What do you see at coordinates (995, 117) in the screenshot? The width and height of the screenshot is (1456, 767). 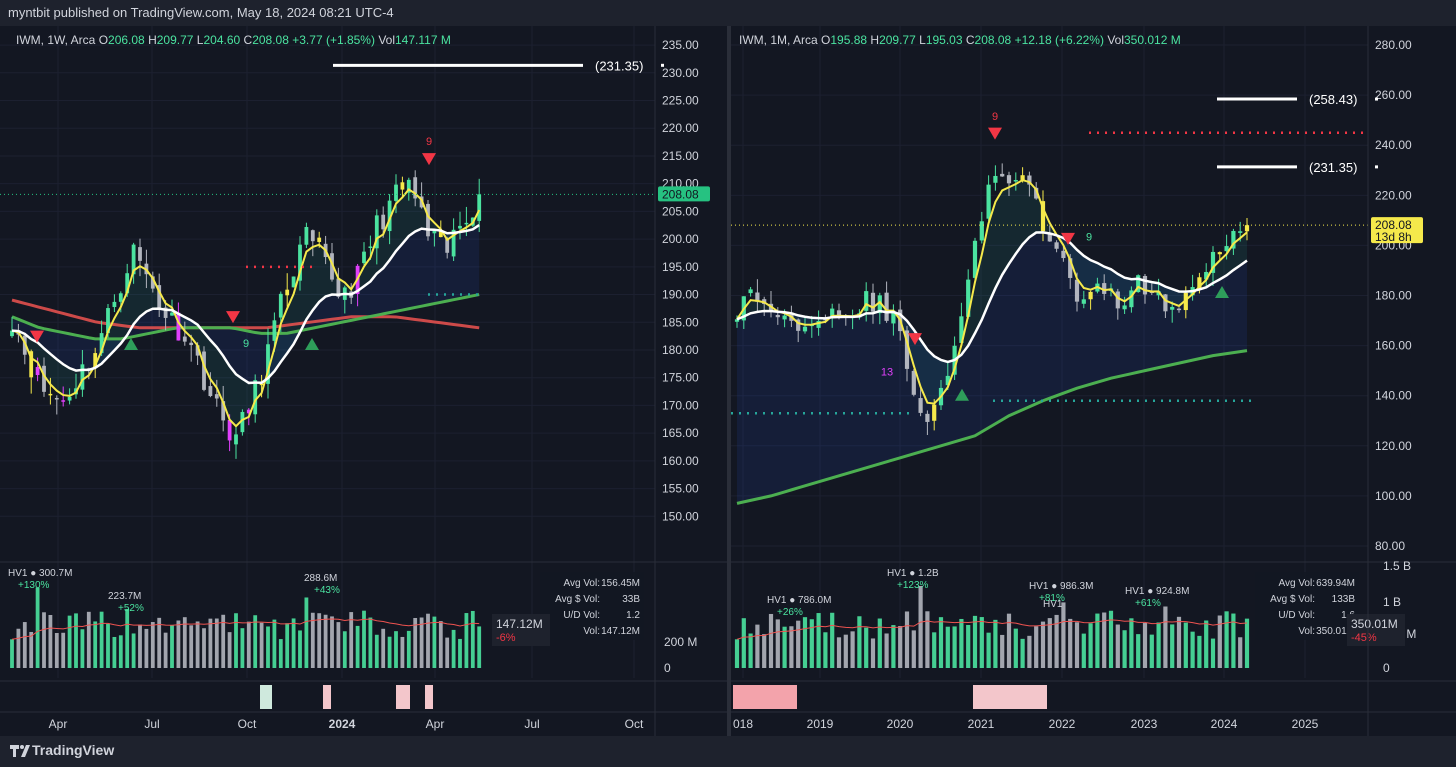 I see `count-marker: 9` at bounding box center [995, 117].